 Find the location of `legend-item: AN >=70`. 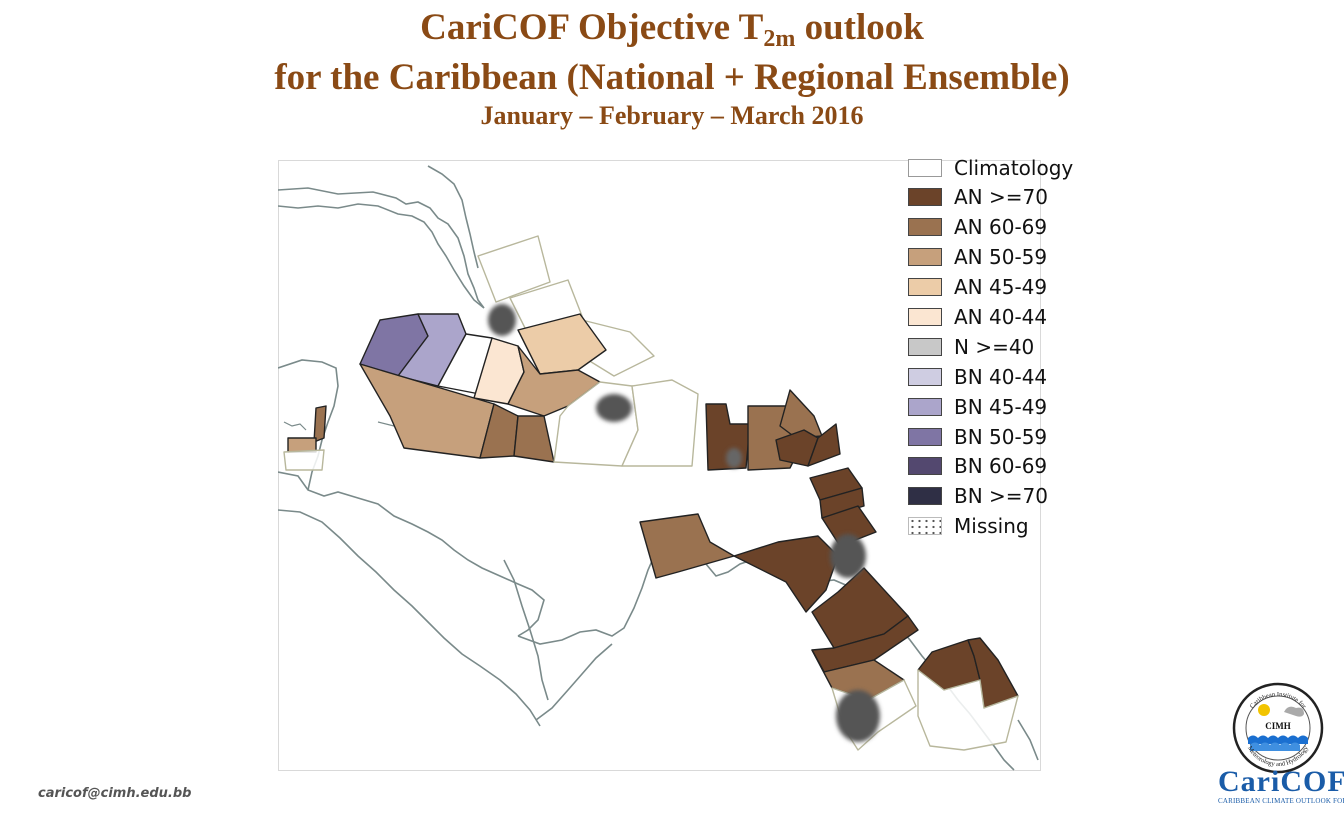

legend-item: AN >=70 is located at coordinates (1026, 197).